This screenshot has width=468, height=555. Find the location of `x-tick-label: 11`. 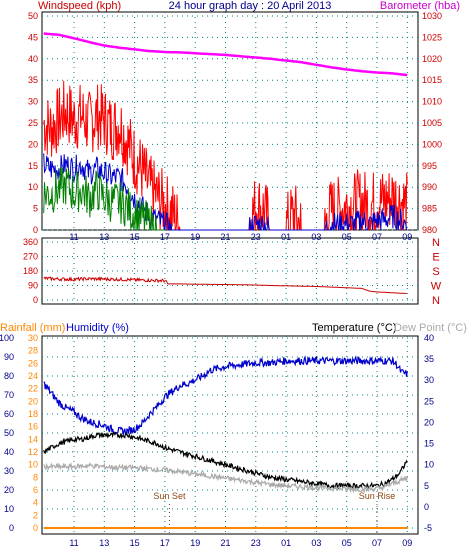

x-tick-label: 11 is located at coordinates (73, 543).